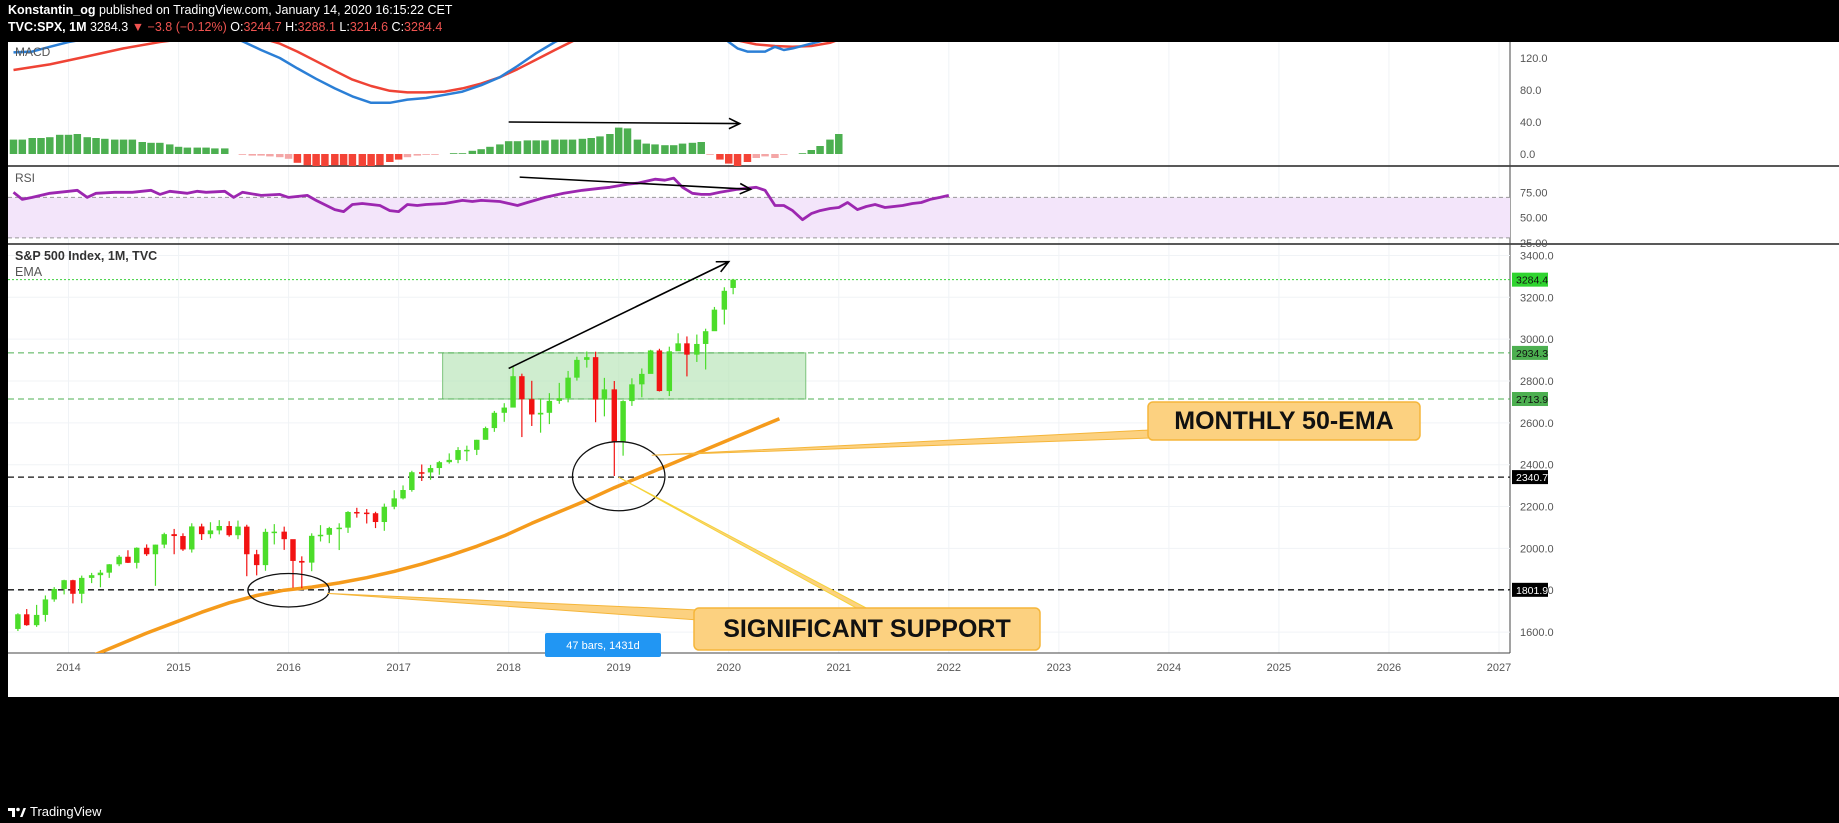  Describe the element at coordinates (1532, 478) in the screenshot. I see `level-label: 2340.7` at that location.